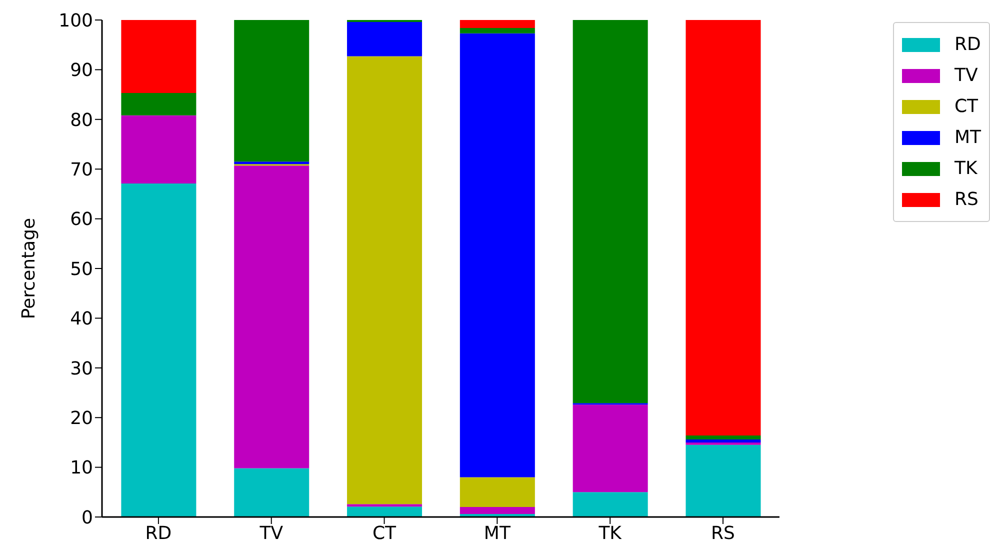 The height and width of the screenshot is (551, 990). I want to click on y-tick-label: 100, so click(75, 21).